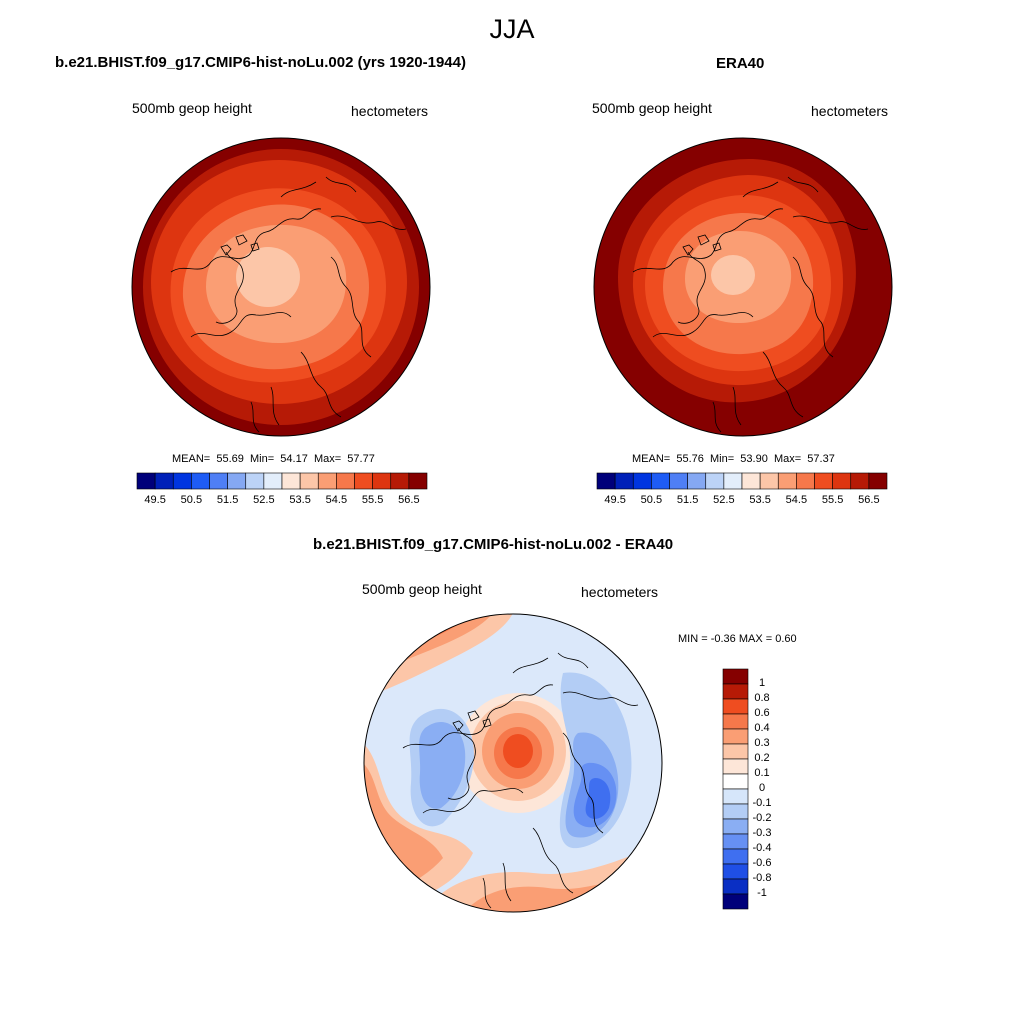  Describe the element at coordinates (282, 501) in the screenshot. I see `panel1-colorbar-labels: 49.5 50.5 51.5 52.5 53.5 54.5 55.5 56.5` at that location.